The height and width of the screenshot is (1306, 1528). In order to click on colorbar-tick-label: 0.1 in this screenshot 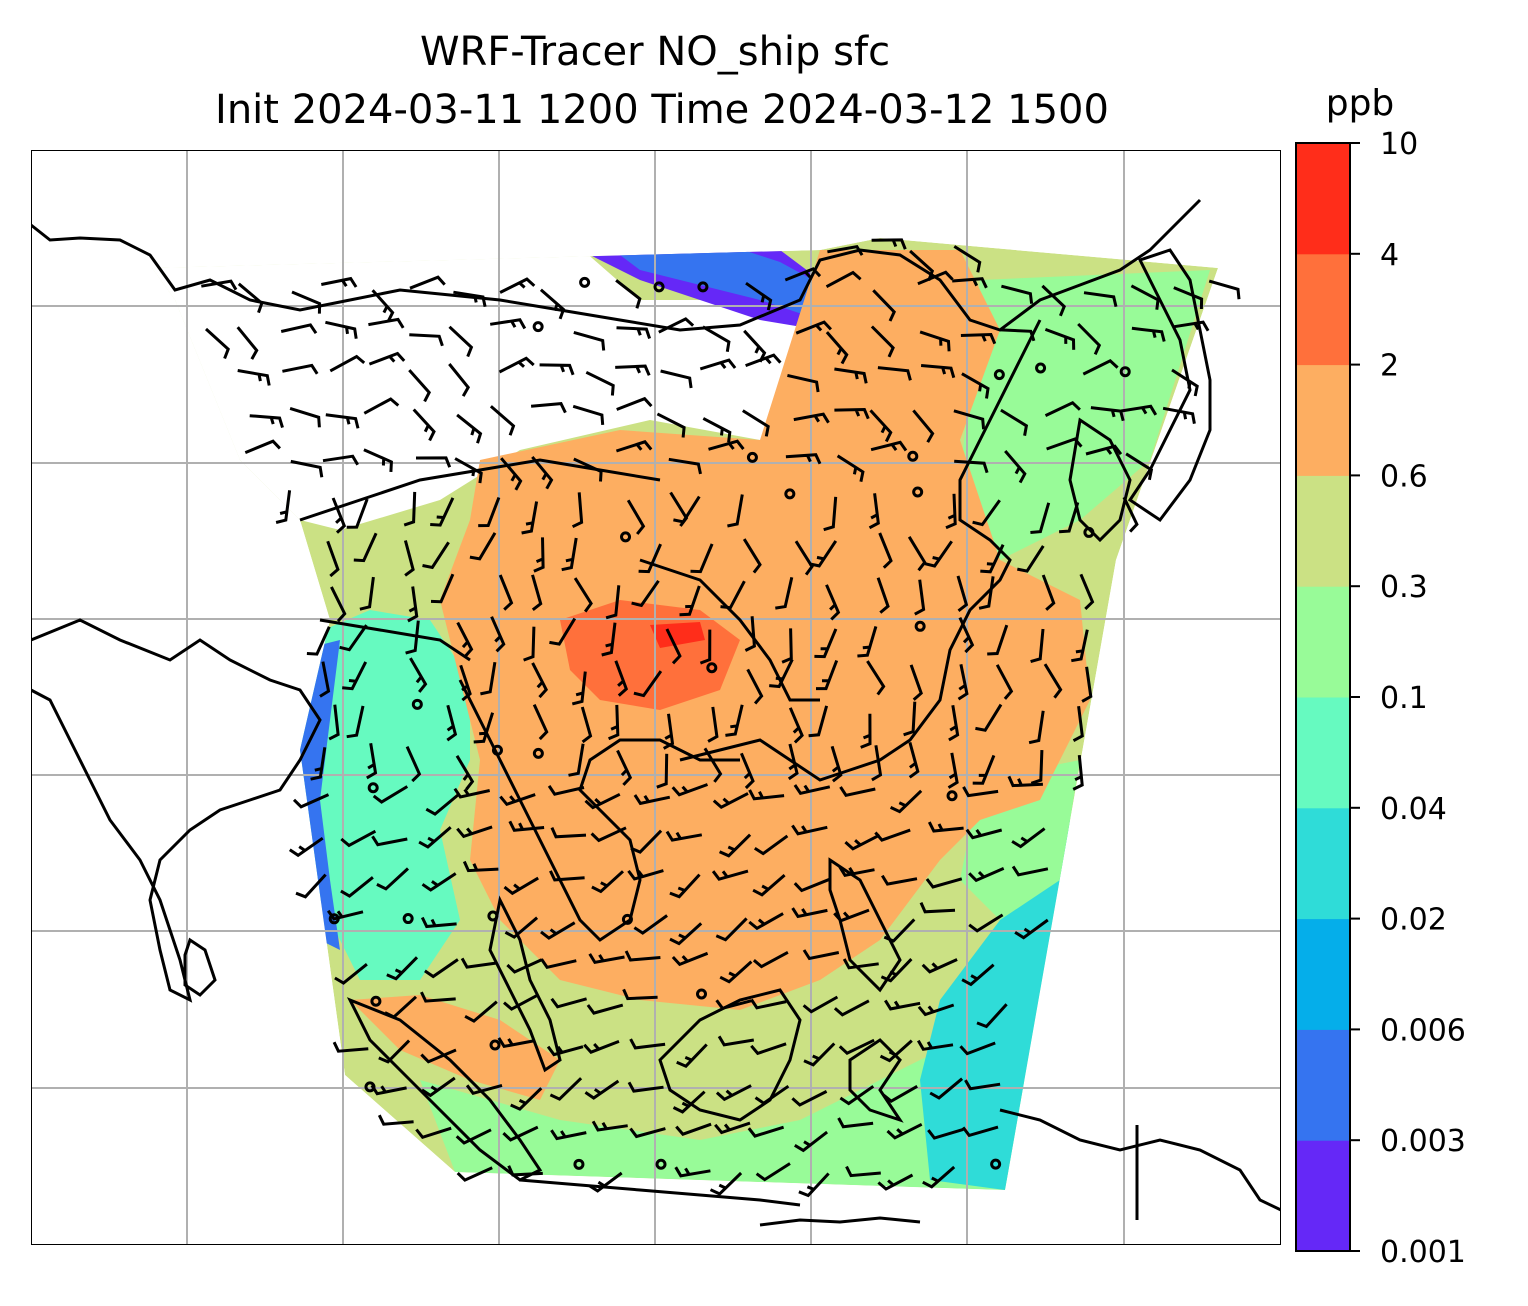, I will do `click(1404, 698)`.